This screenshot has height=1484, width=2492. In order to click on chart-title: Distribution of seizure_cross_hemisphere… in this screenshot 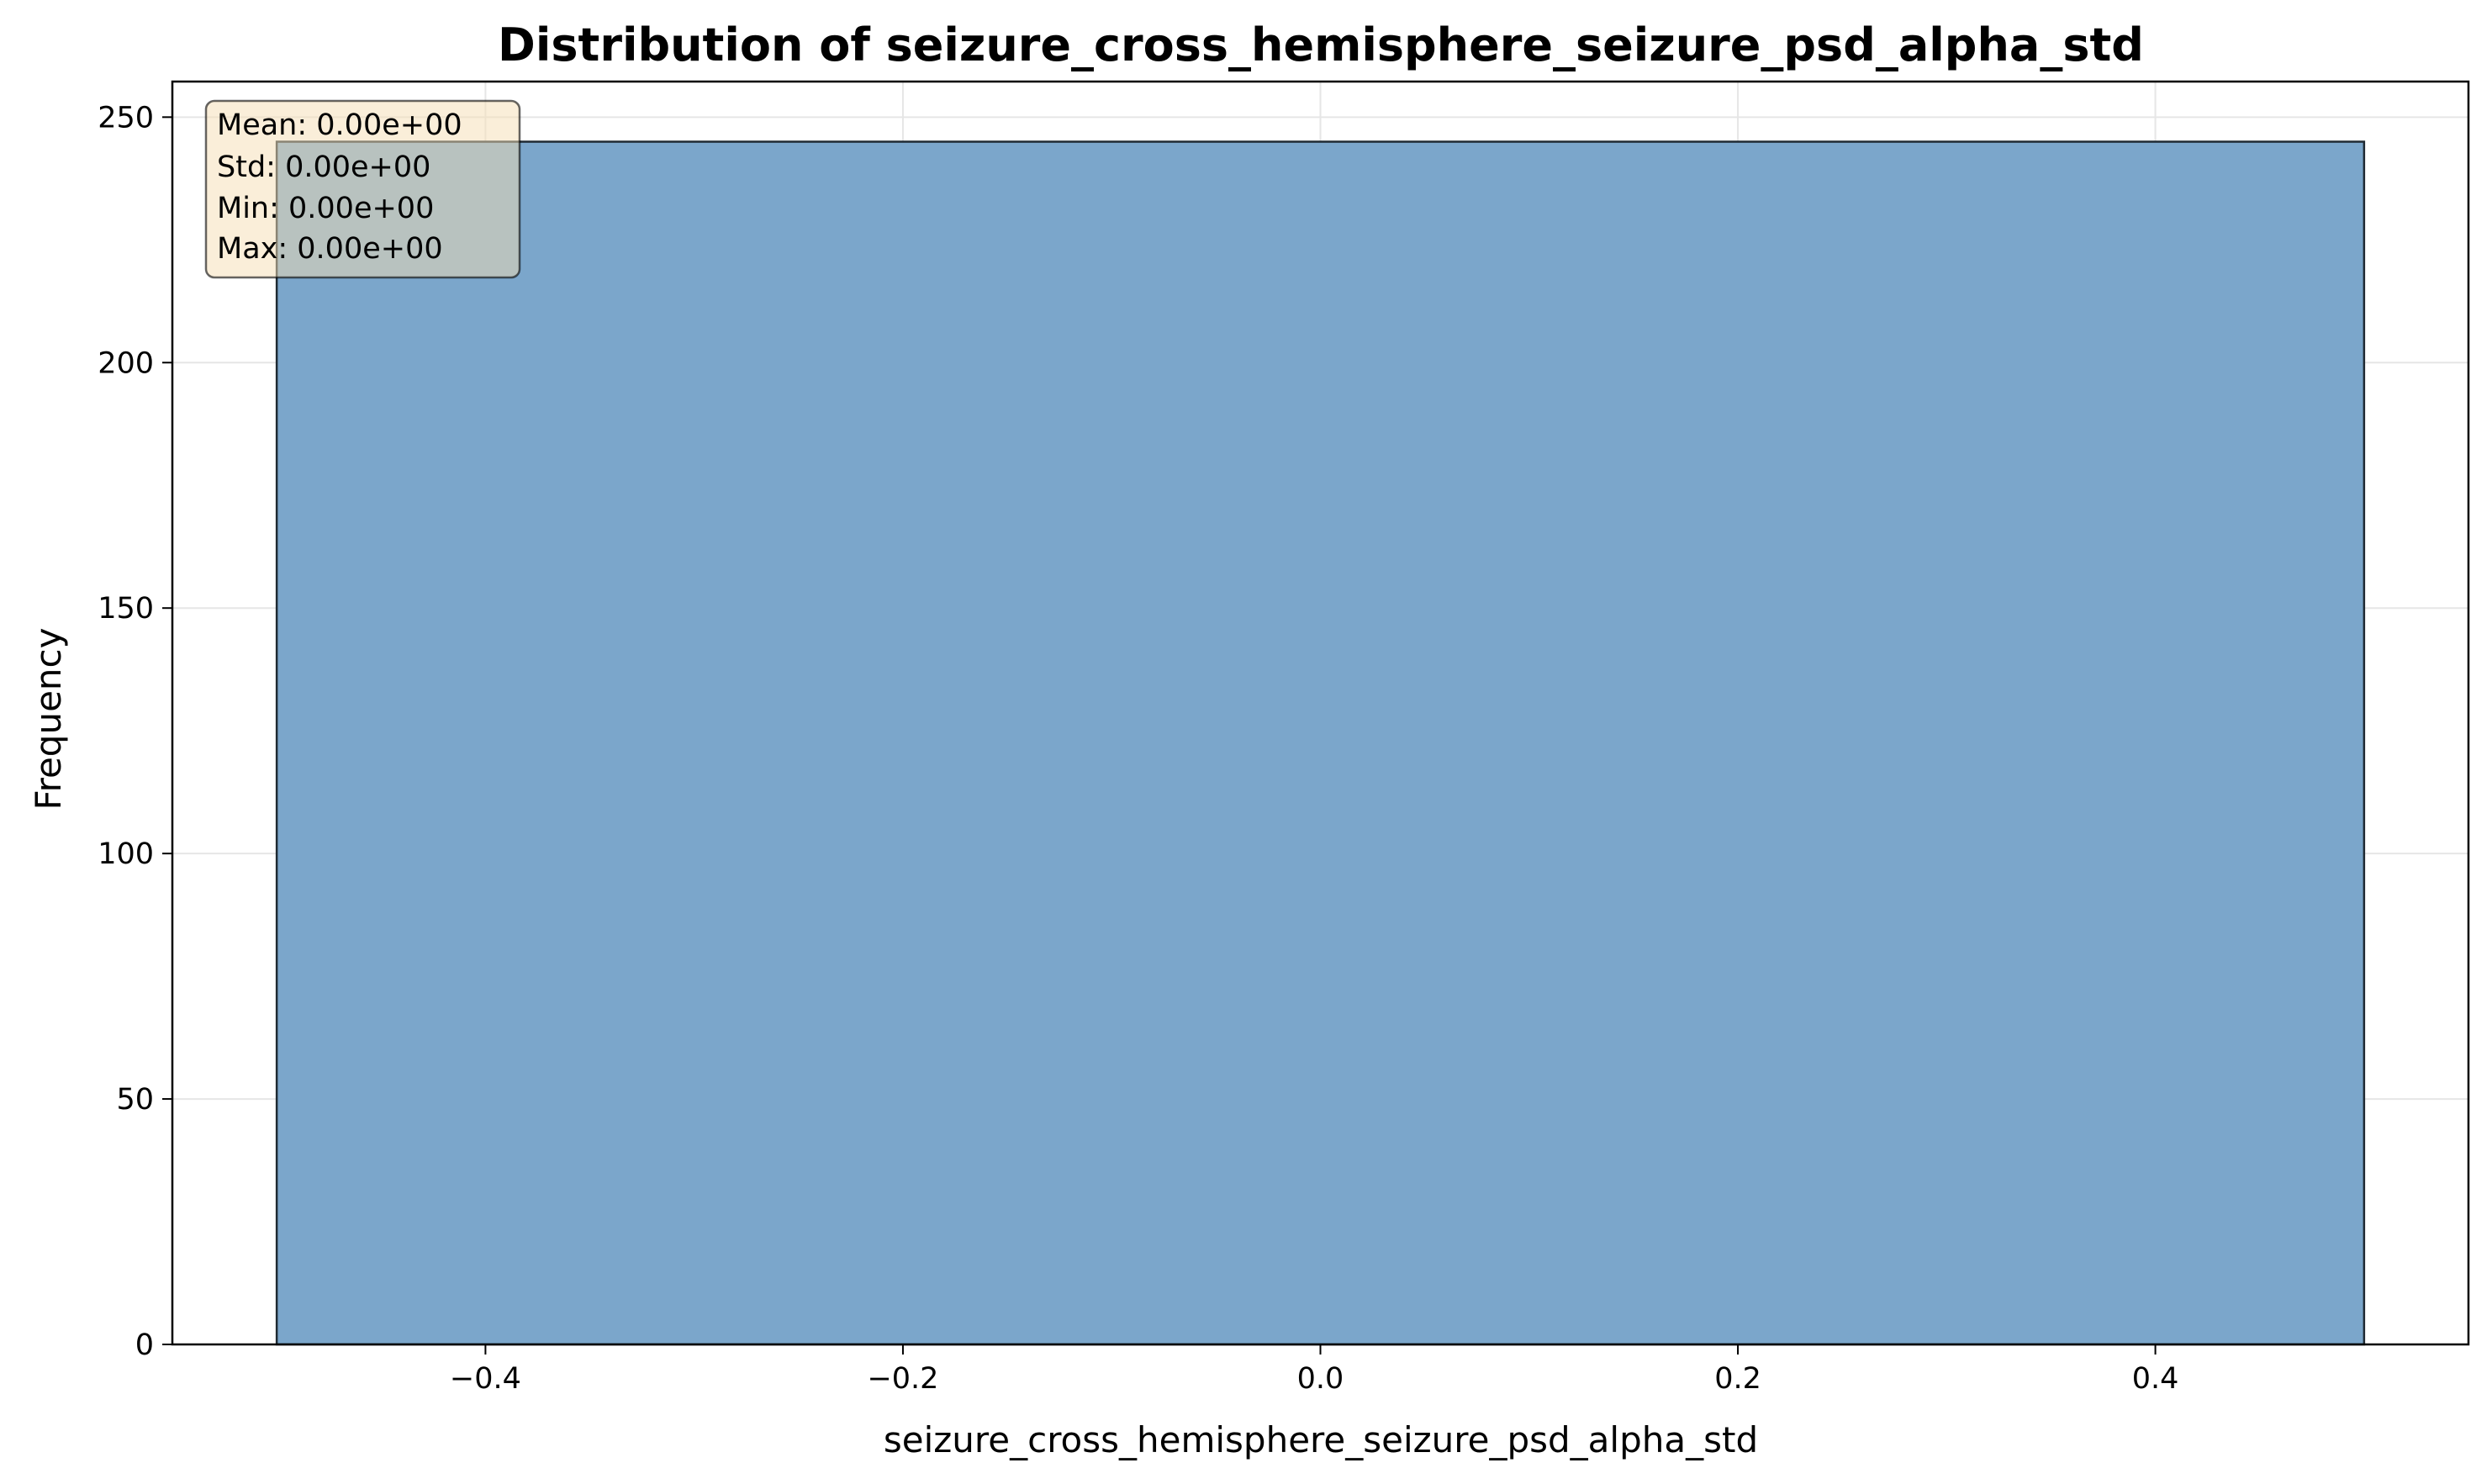, I will do `click(1321, 44)`.